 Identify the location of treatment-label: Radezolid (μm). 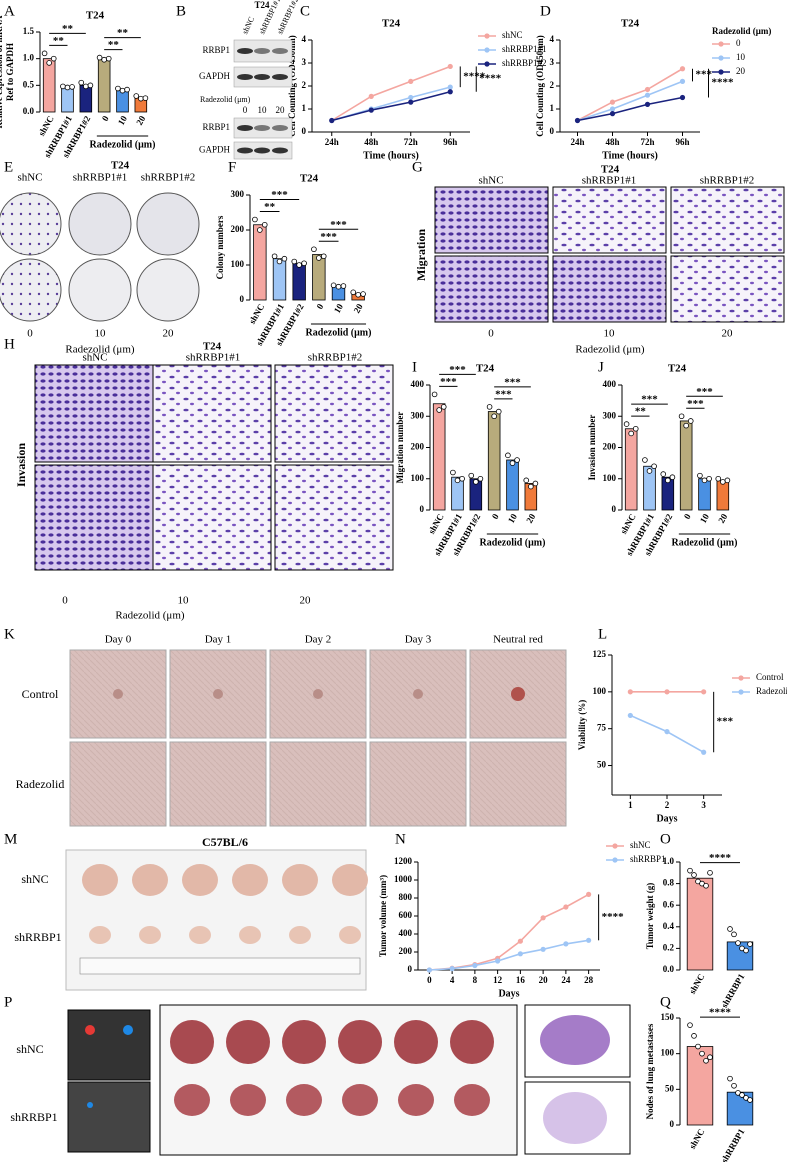
(225, 99).